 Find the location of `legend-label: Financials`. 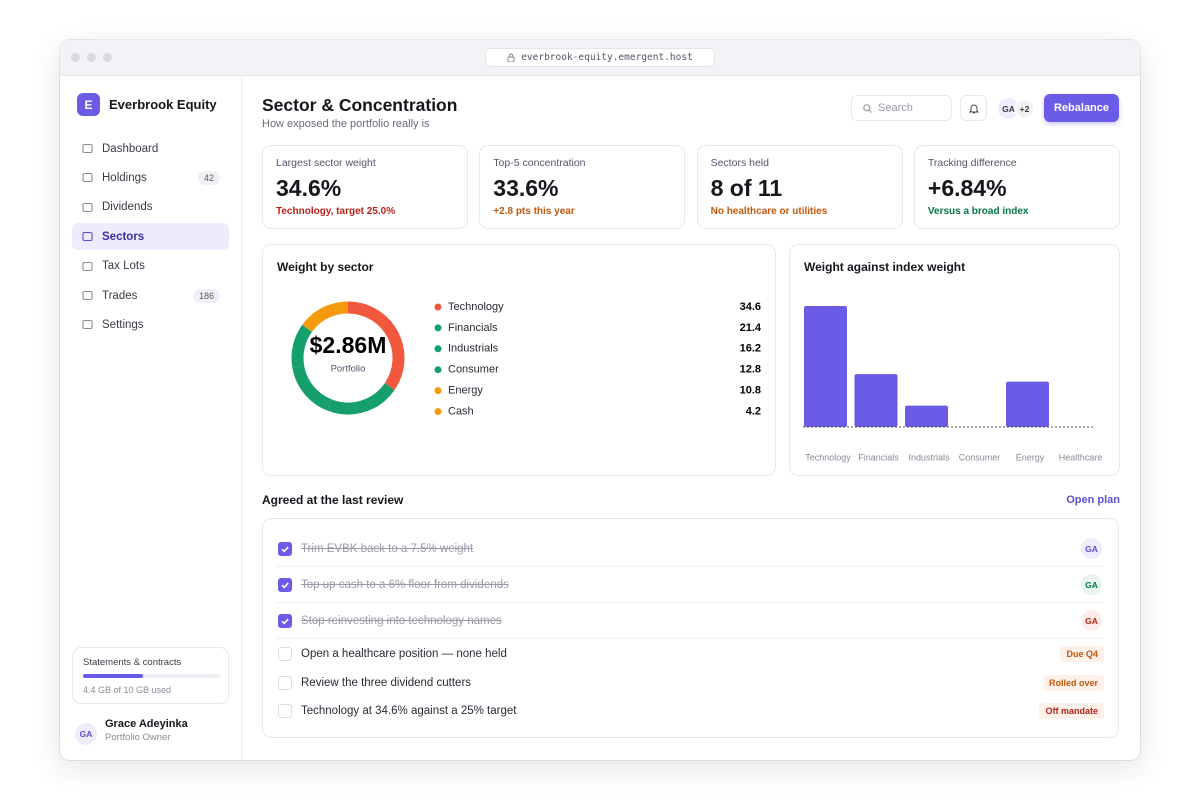

legend-label: Financials is located at coordinates (473, 328).